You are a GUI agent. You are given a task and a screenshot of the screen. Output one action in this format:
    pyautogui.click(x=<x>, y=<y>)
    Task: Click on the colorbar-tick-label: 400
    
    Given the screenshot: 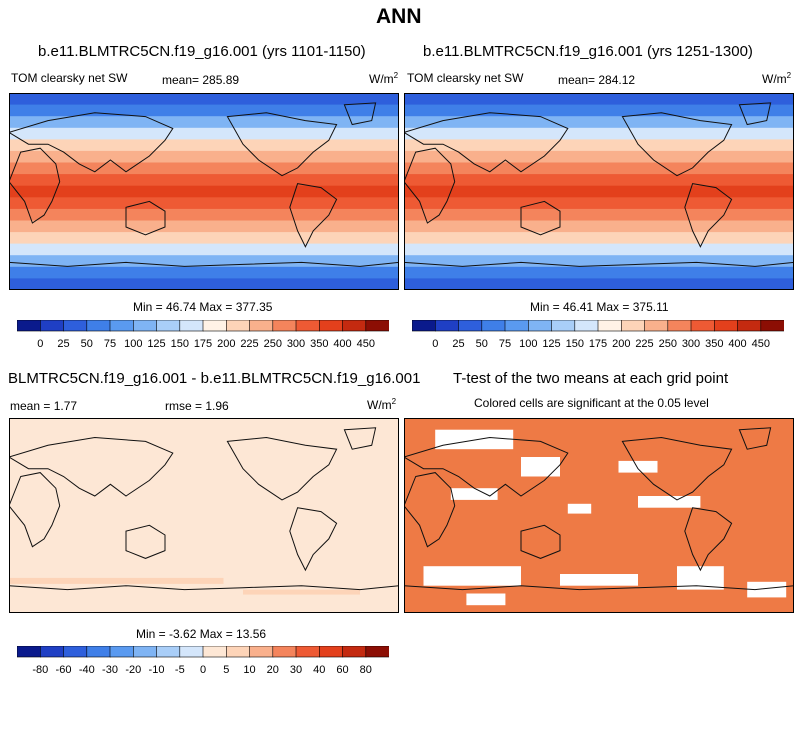 What is the action you would take?
    pyautogui.click(x=737, y=344)
    